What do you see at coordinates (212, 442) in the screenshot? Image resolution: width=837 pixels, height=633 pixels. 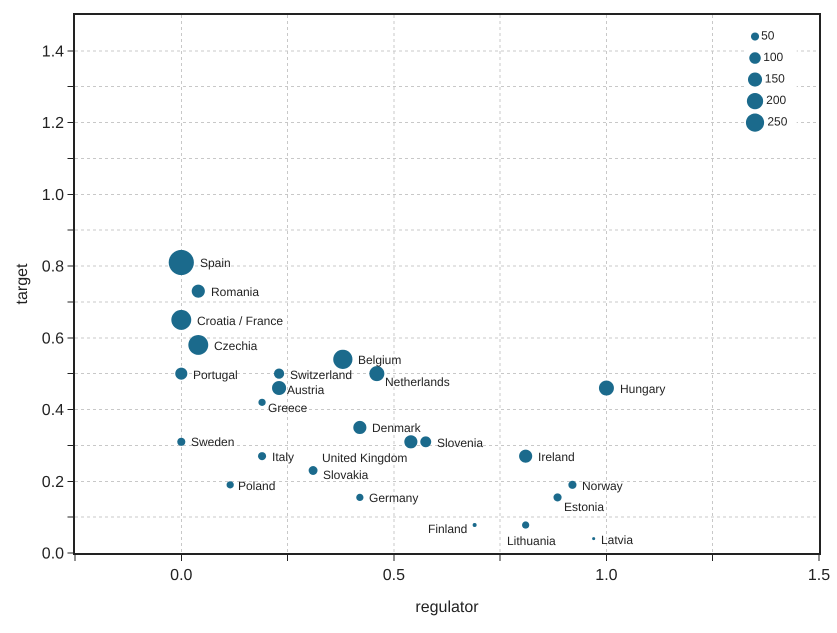 I see `annotation: Sweden` at bounding box center [212, 442].